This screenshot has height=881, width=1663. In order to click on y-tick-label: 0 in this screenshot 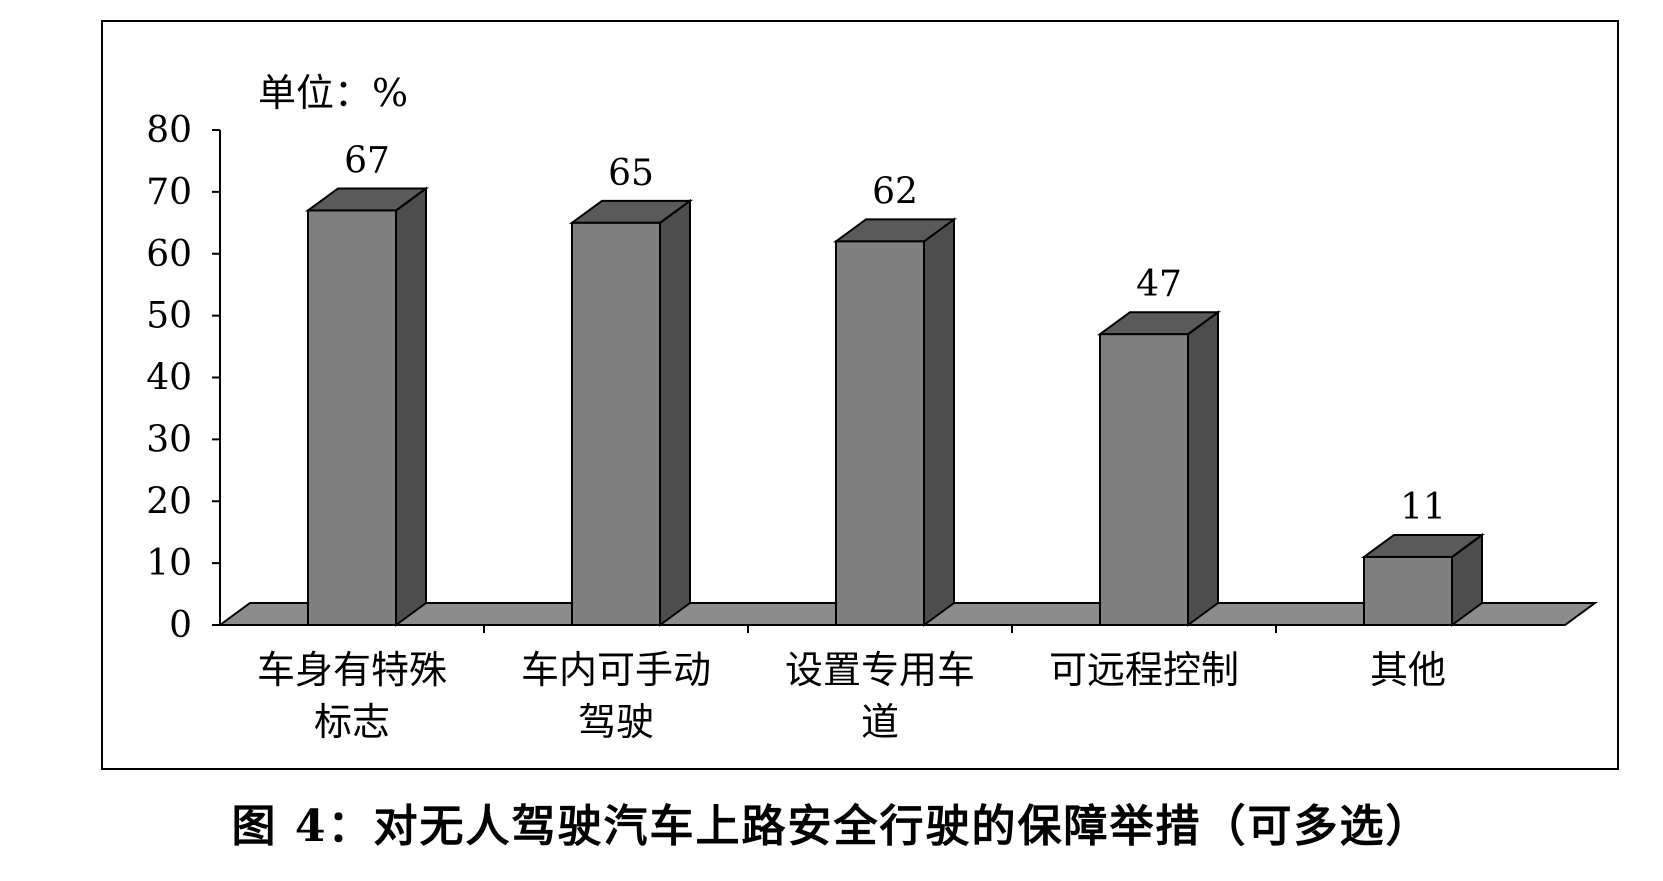, I will do `click(180, 625)`.